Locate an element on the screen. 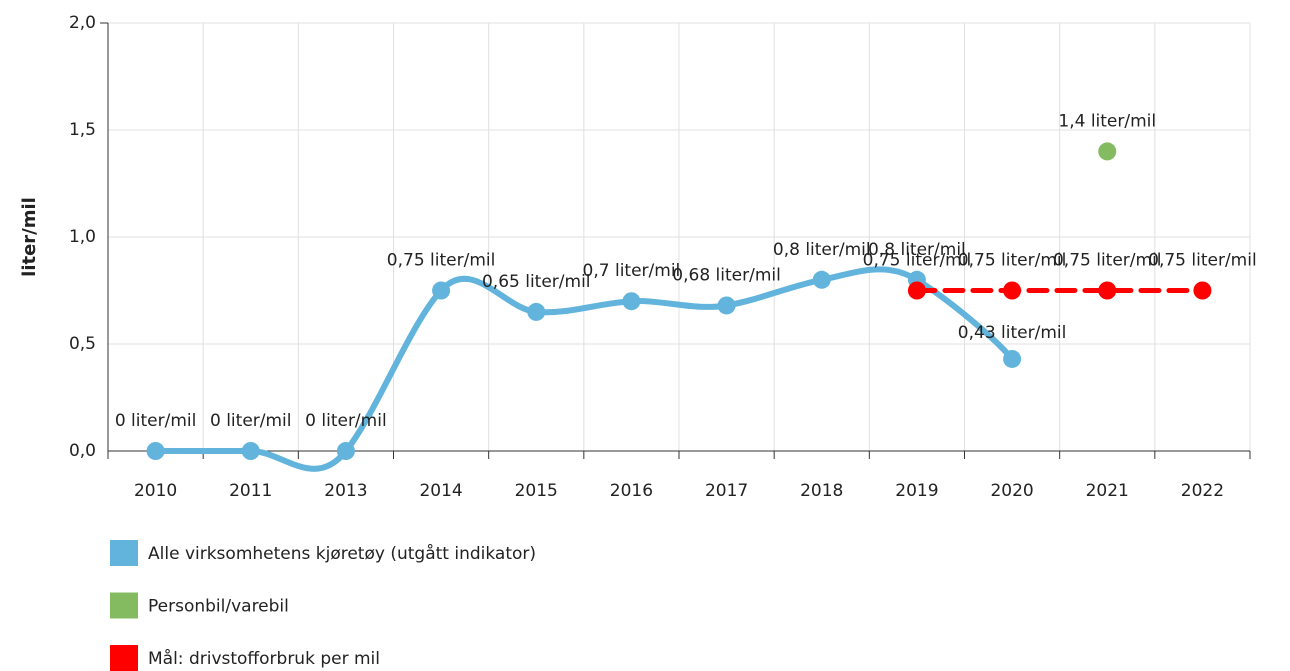 The height and width of the screenshot is (671, 1290). y-axis-label: liter/mil is located at coordinates (29, 237).